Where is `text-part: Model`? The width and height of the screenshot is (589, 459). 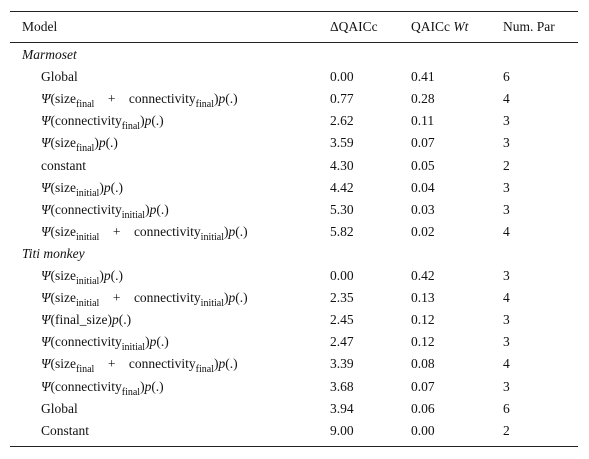 text-part: Model is located at coordinates (40, 26).